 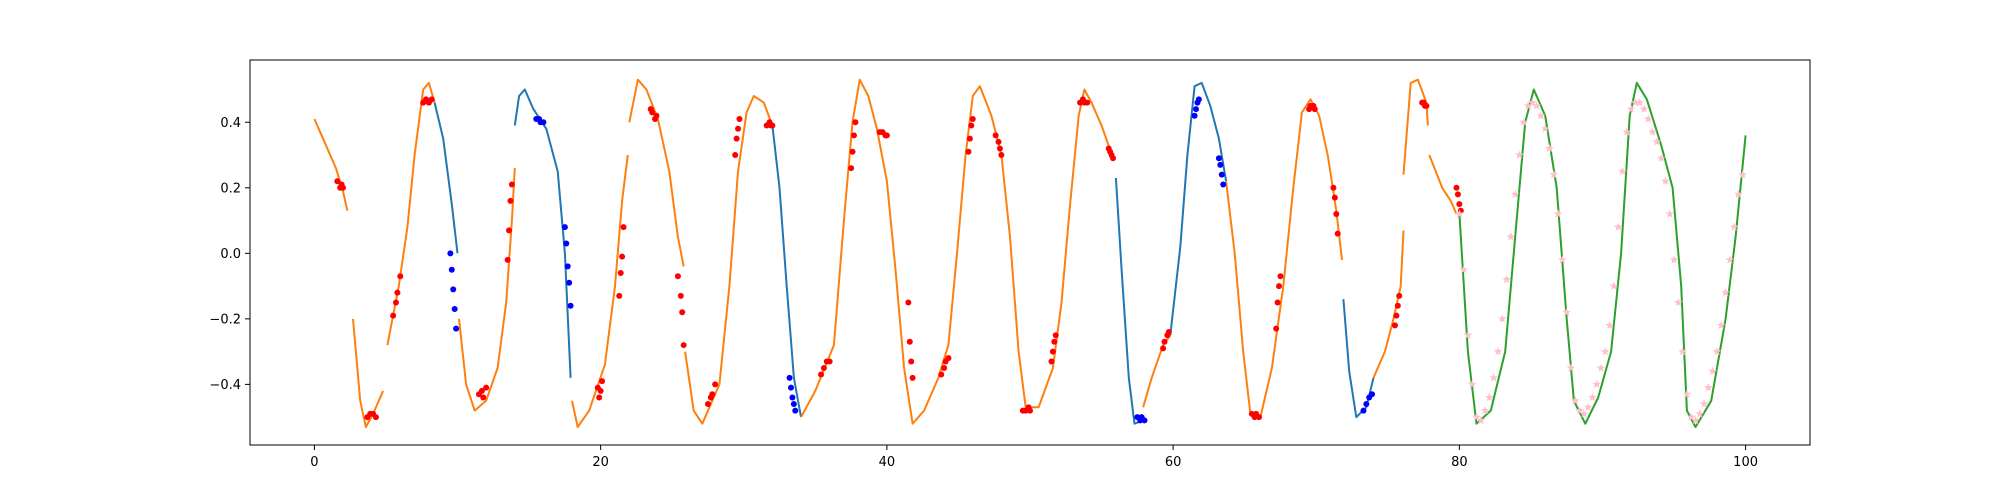 I want to click on x-tick-label: 0, so click(x=314, y=462).